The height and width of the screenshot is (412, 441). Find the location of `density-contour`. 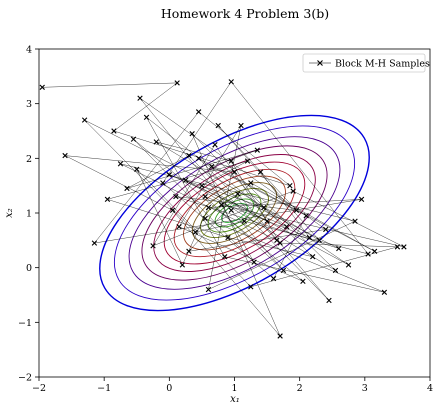

density-contour is located at coordinates (234, 213).